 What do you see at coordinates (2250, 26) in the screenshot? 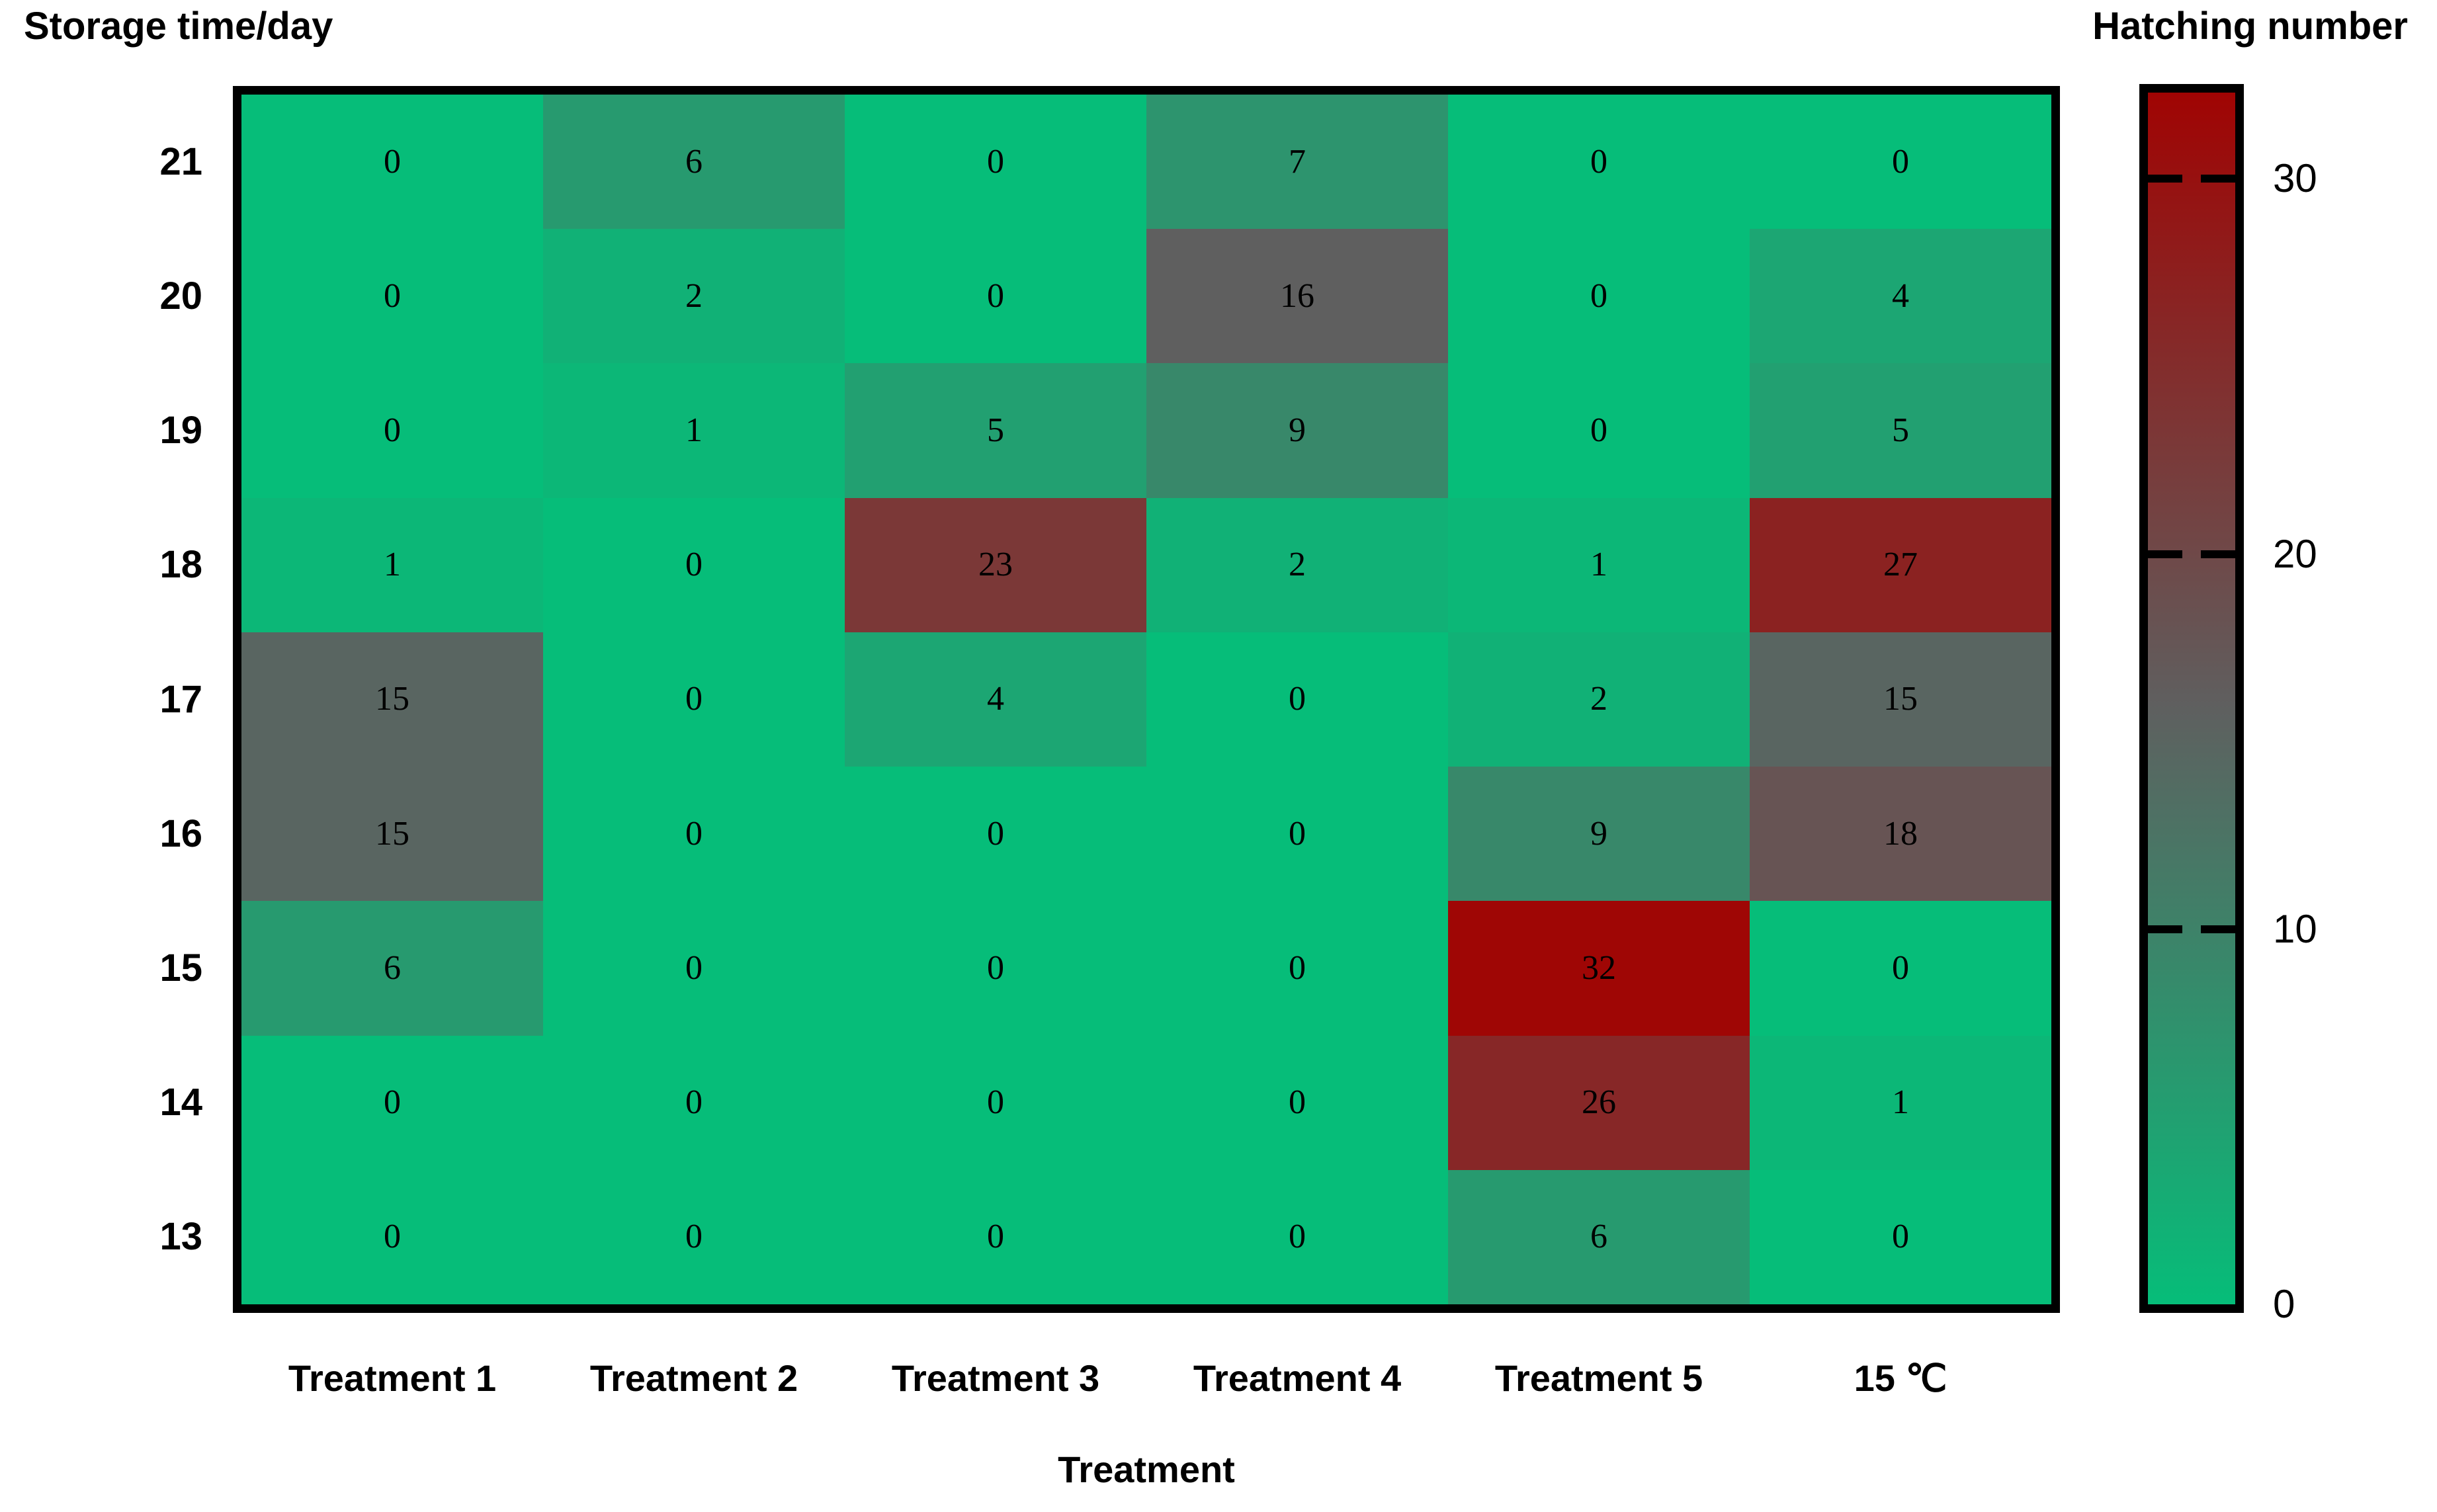
I see `colorbar-title: Hatching number` at bounding box center [2250, 26].